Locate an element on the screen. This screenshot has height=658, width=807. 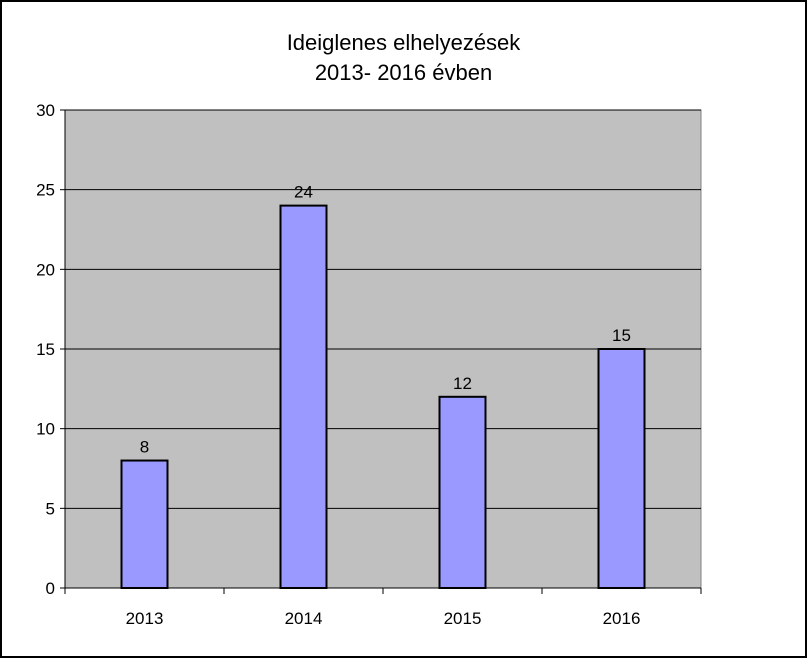
bar-2013 is located at coordinates (144, 524).